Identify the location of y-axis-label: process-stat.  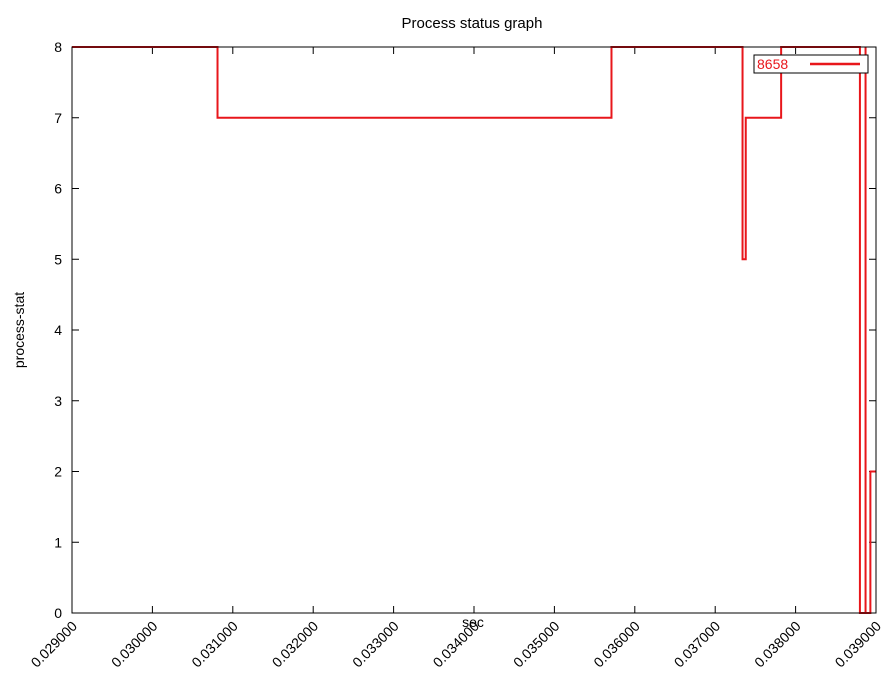
(19, 330).